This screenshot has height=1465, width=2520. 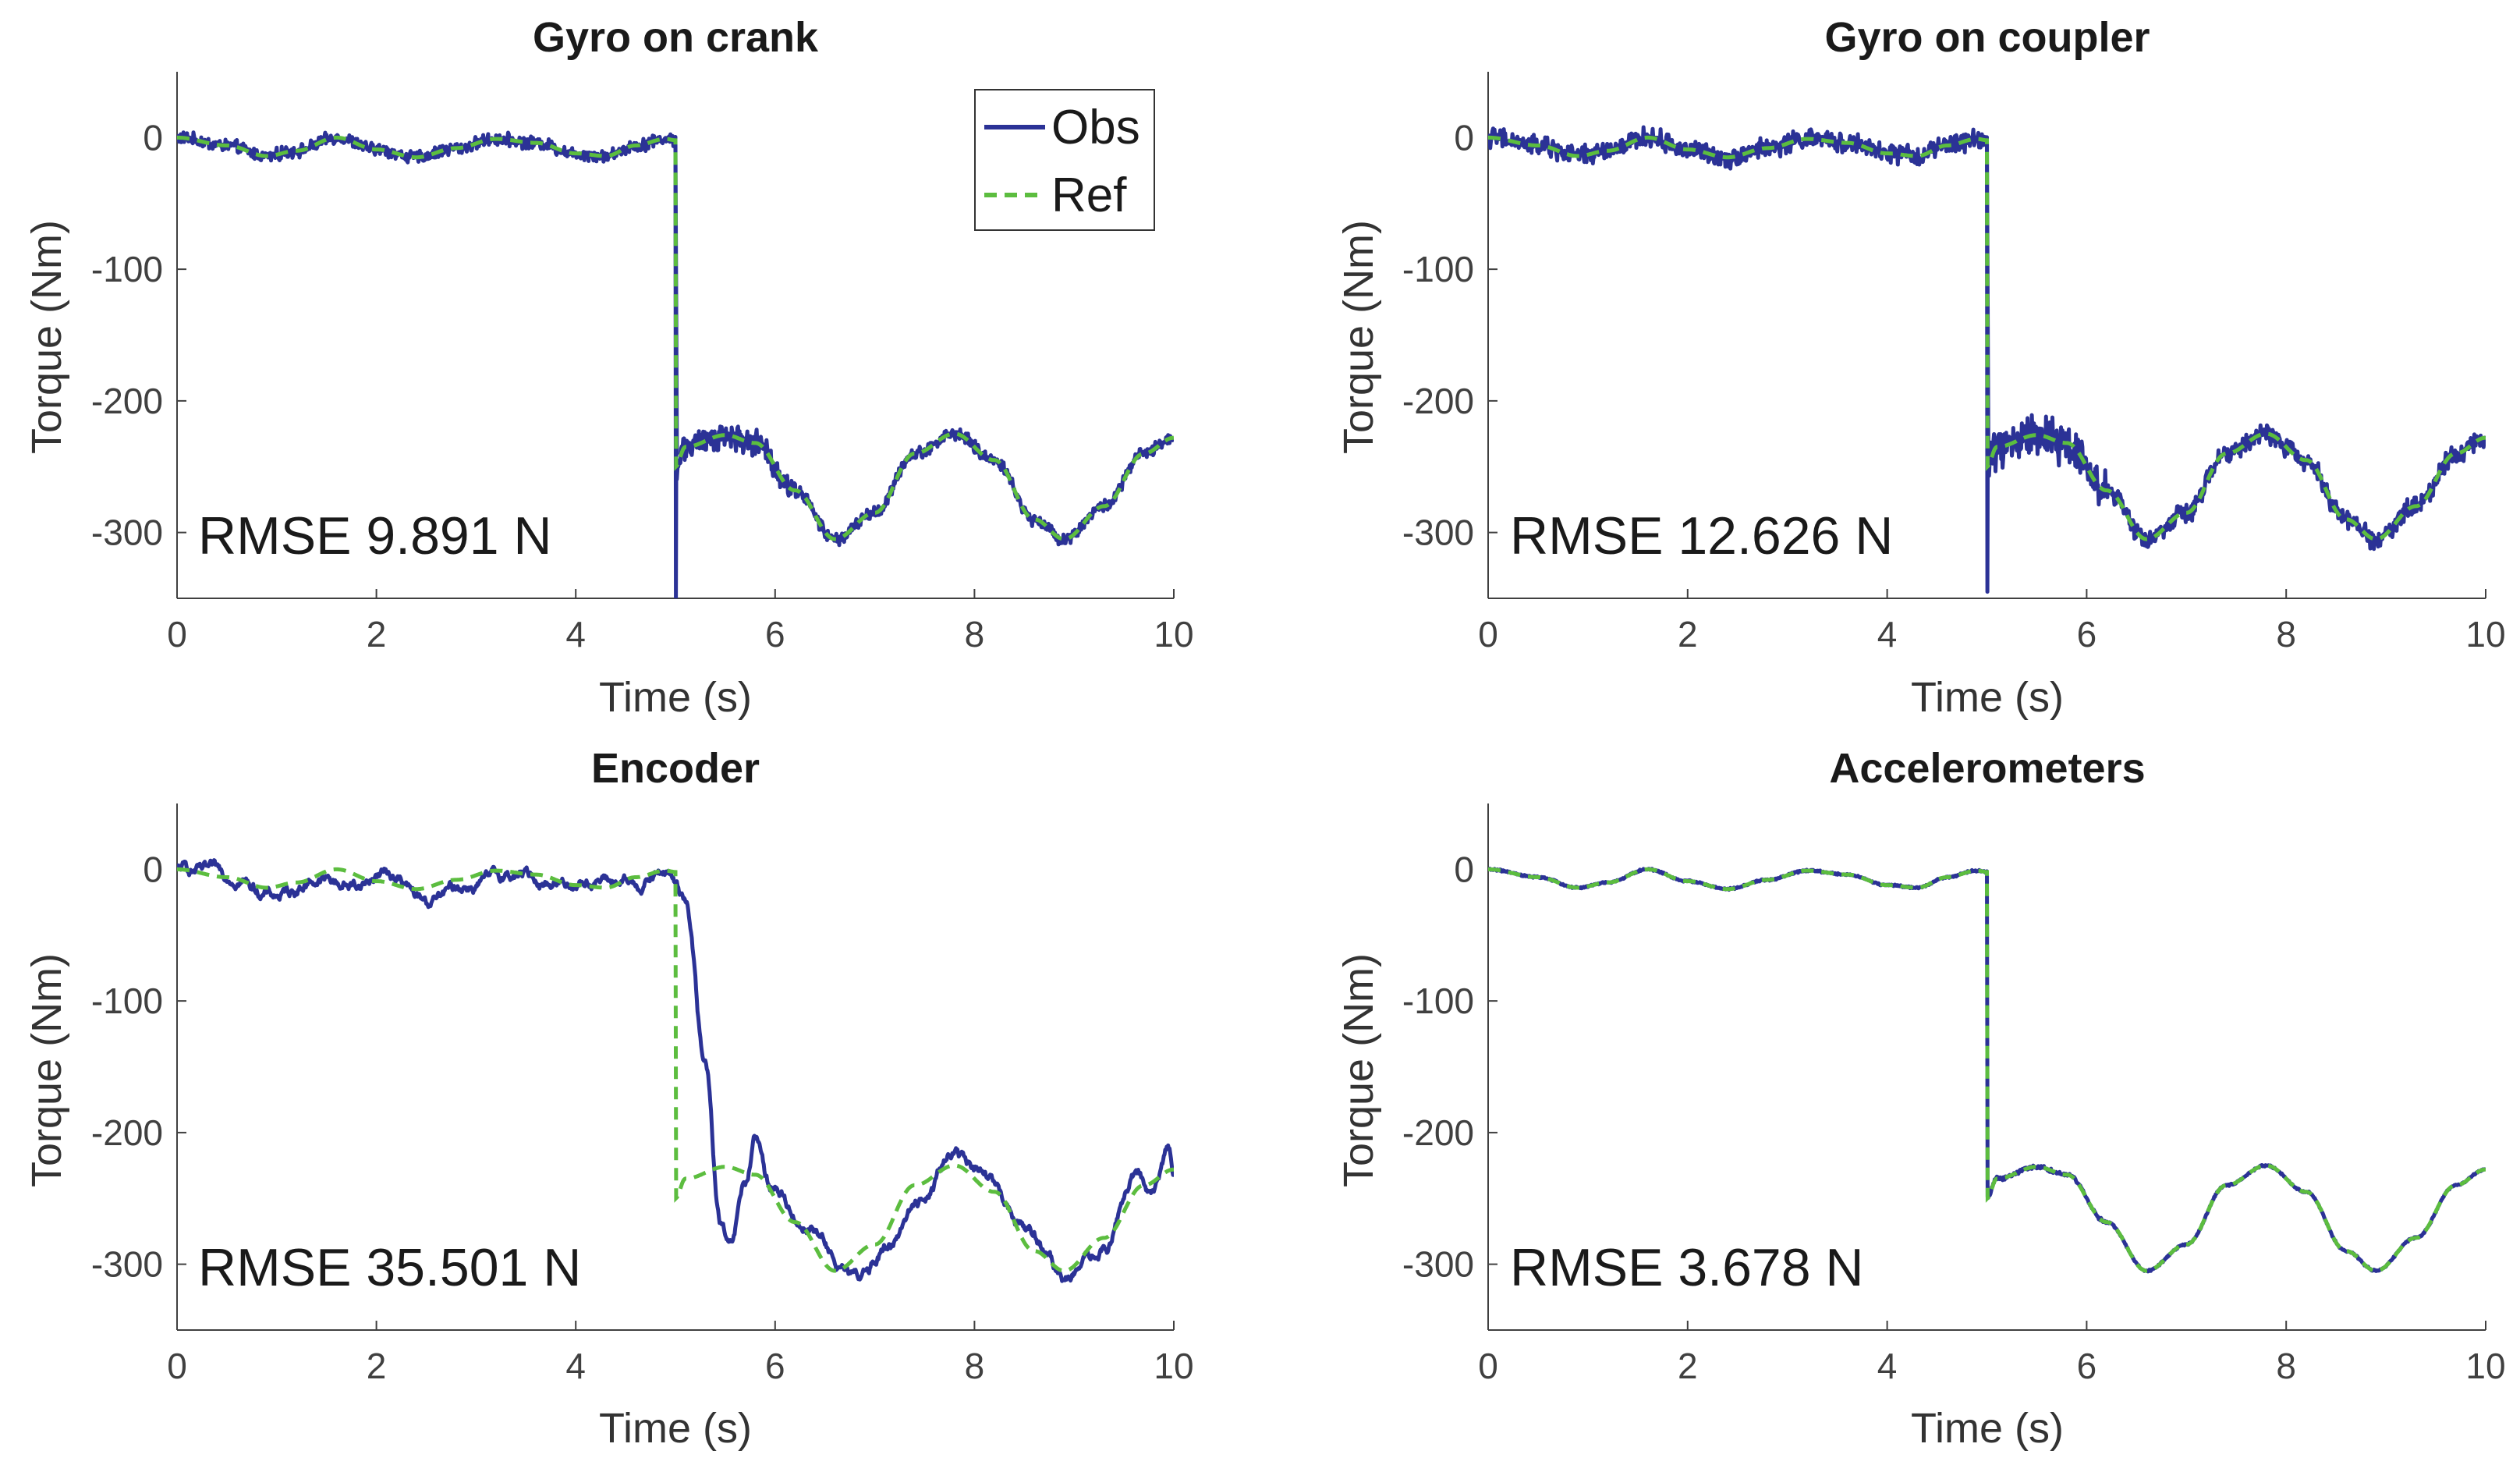 What do you see at coordinates (375, 536) in the screenshot?
I see `rmse-annotation: RMSE 9.891 N` at bounding box center [375, 536].